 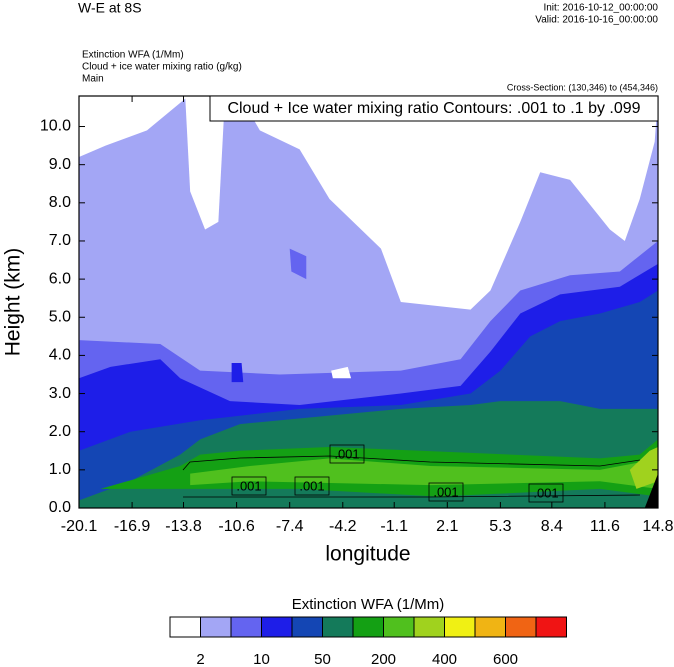 I want to click on x-tick-label: 14.8, so click(x=657, y=526).